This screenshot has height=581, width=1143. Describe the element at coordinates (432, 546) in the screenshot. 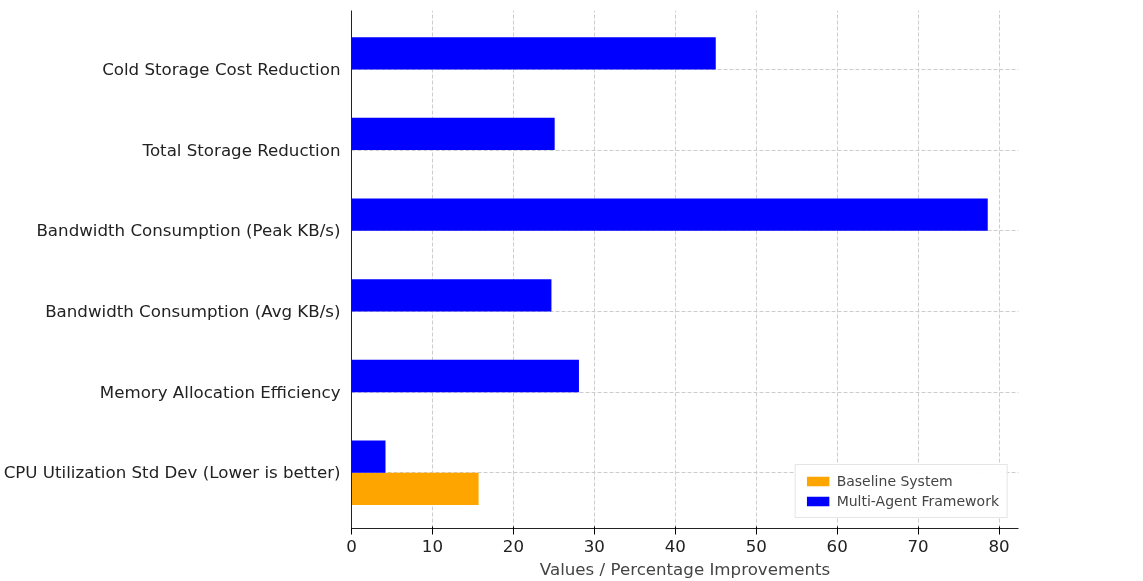

I see `x-tick-label: 10` at that location.